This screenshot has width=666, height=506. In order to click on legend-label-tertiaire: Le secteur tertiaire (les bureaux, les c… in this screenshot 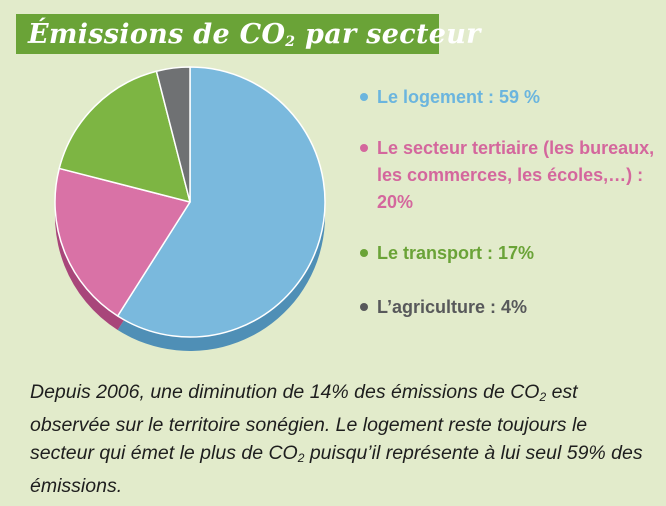, I will do `click(516, 175)`.